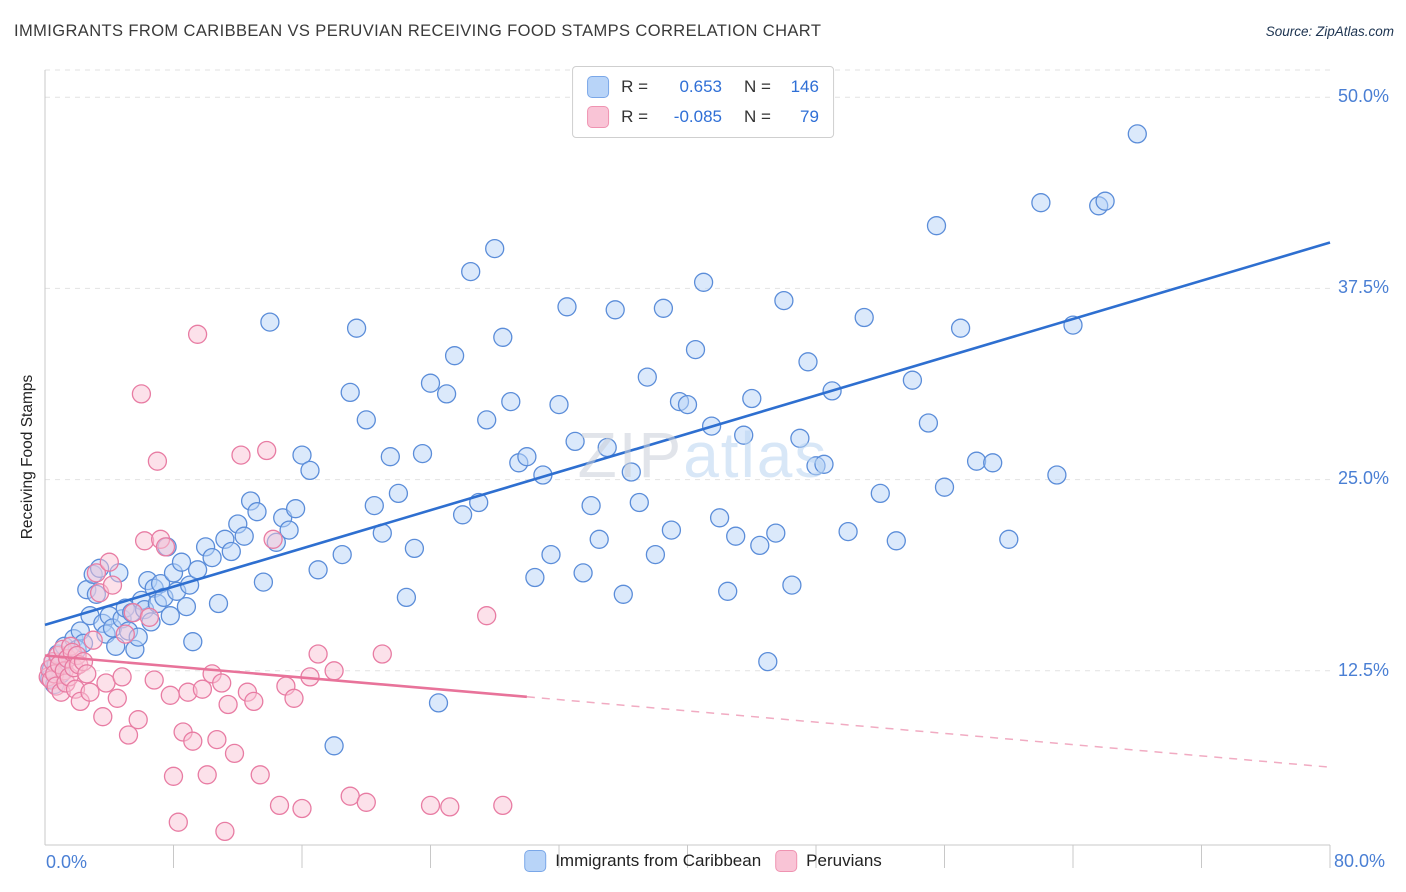 This screenshot has width=1406, height=892. What do you see at coordinates (1364, 96) in the screenshot?
I see `y-tick-50: 50.0%` at bounding box center [1364, 96].